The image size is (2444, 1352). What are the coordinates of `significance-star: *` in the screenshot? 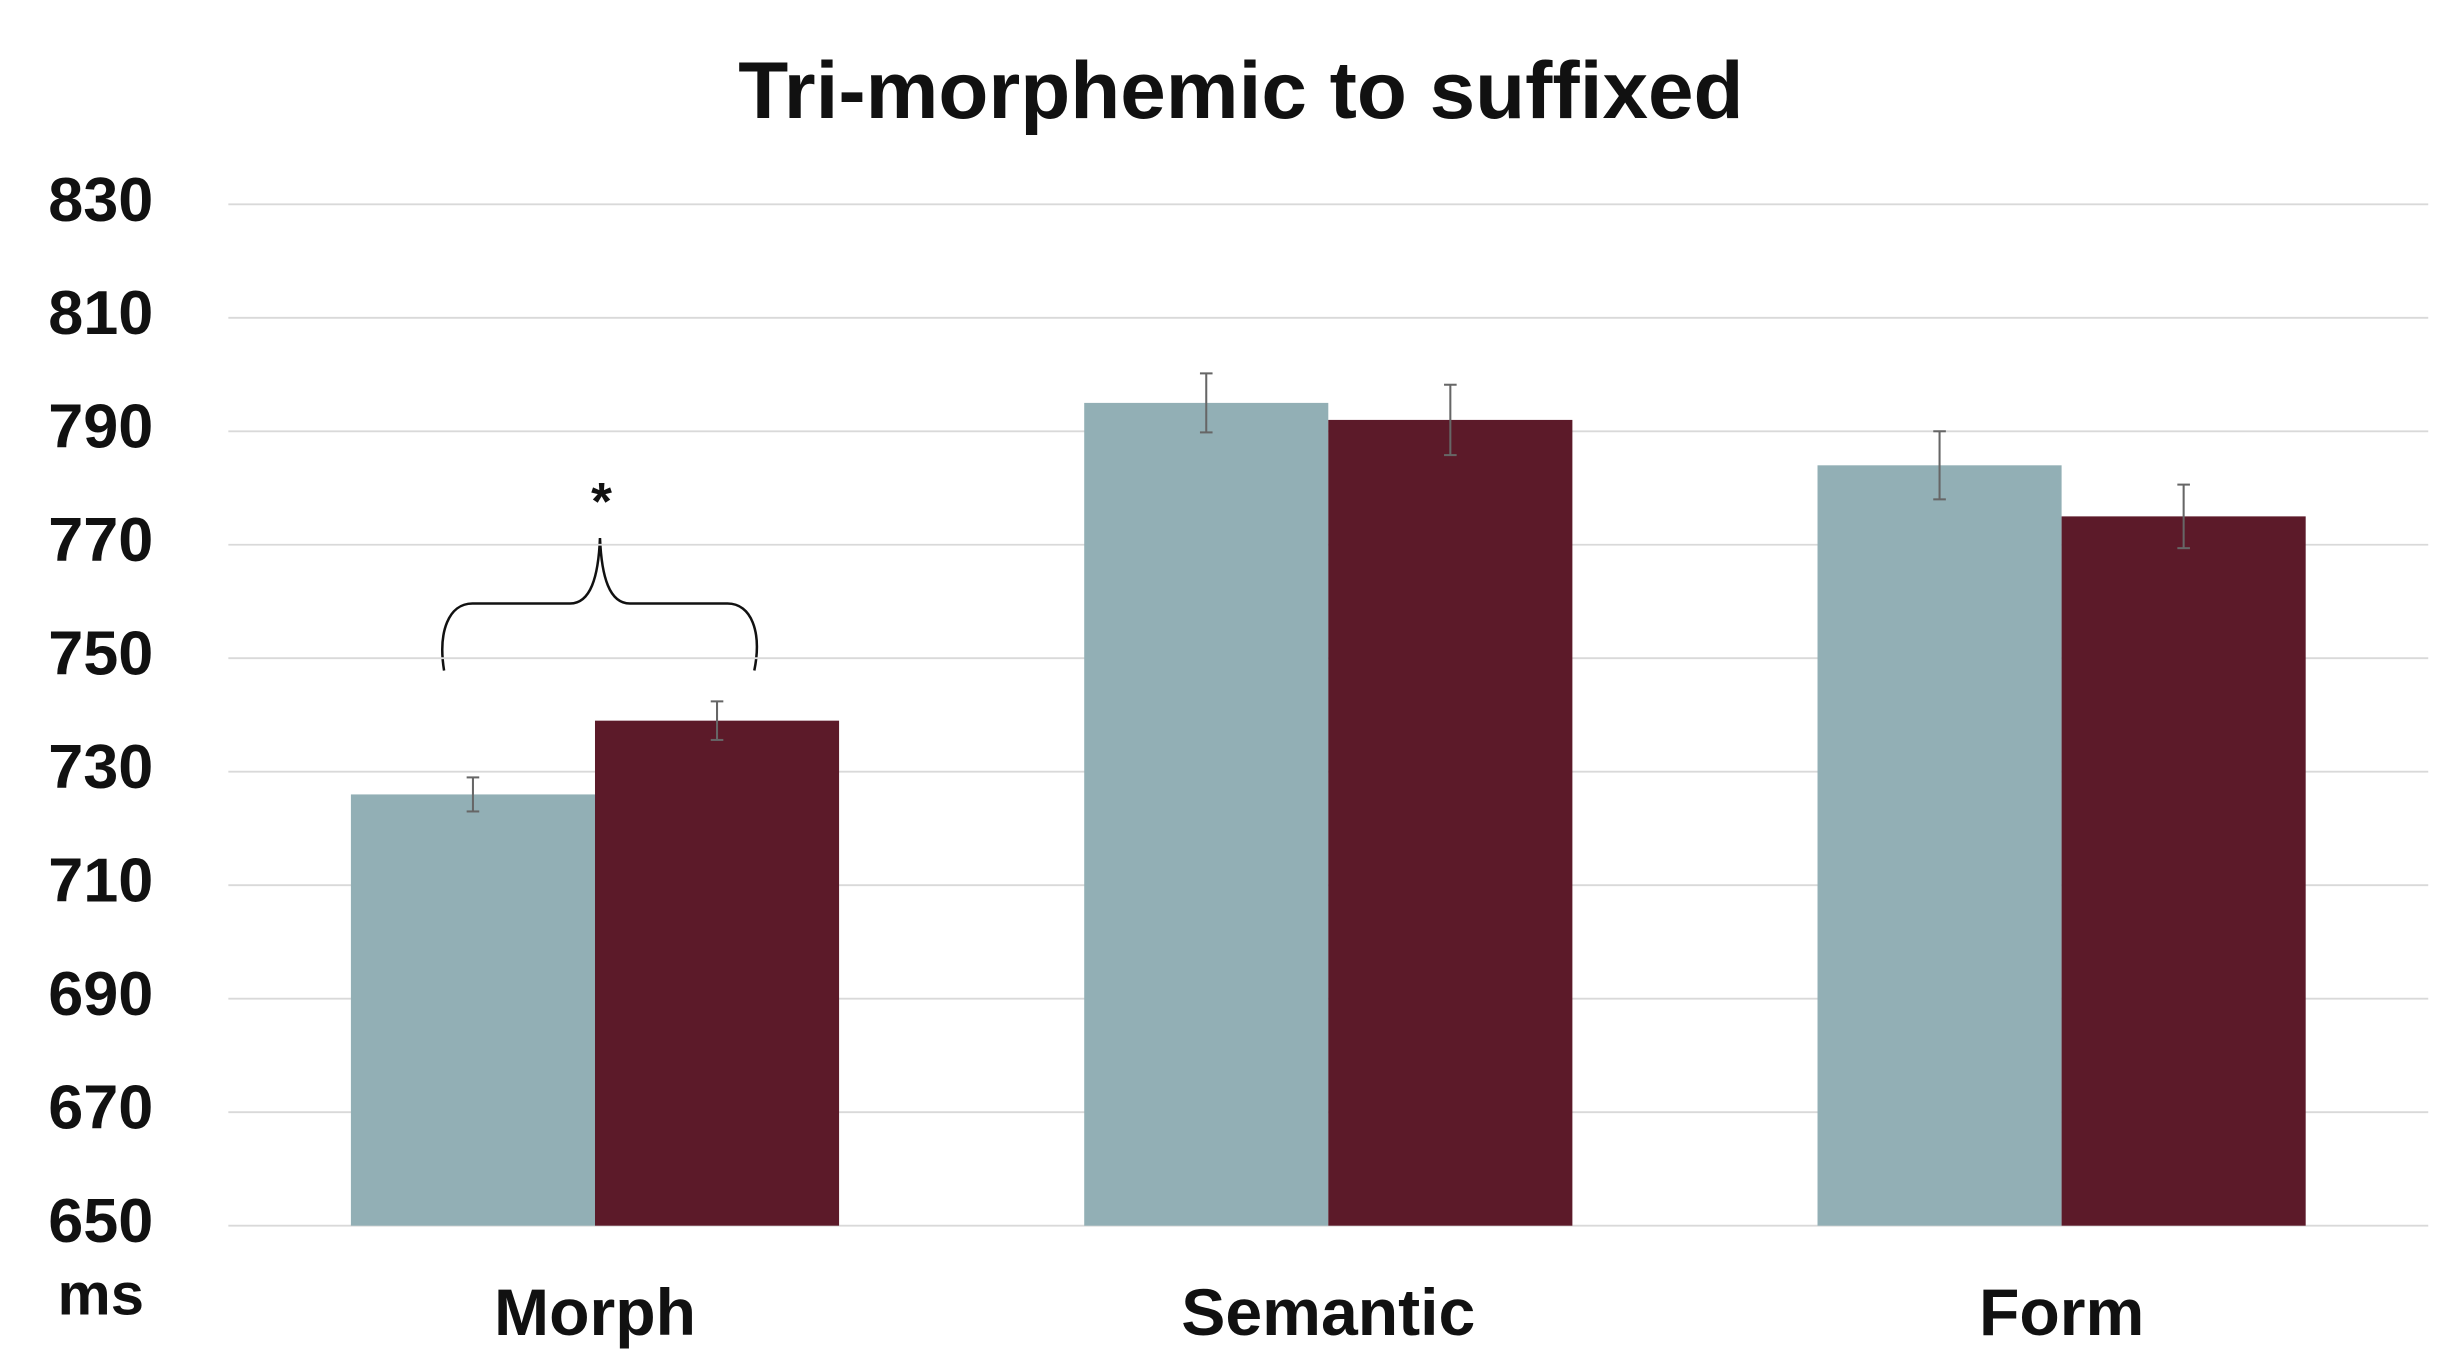 It's located at (601, 501).